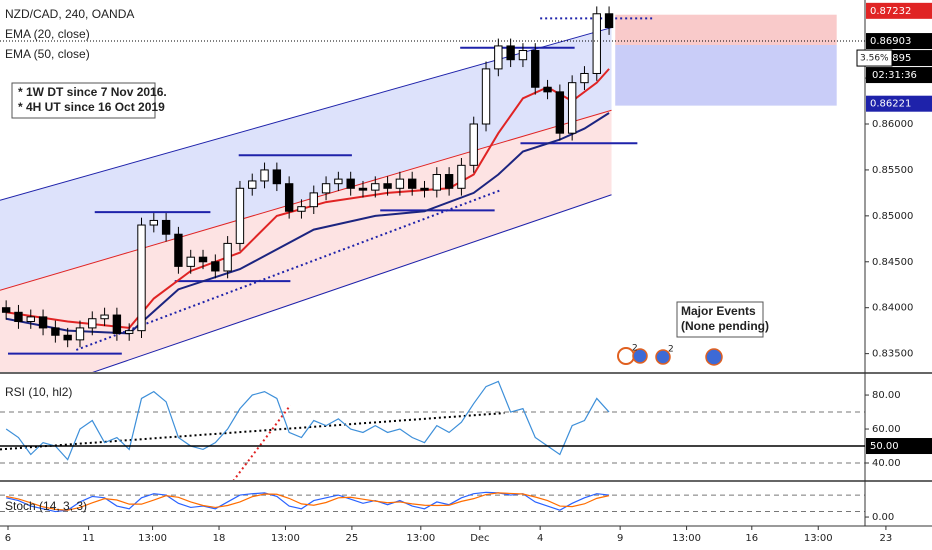 The image size is (932, 550). I want to click on position-pct-box, so click(874, 58).